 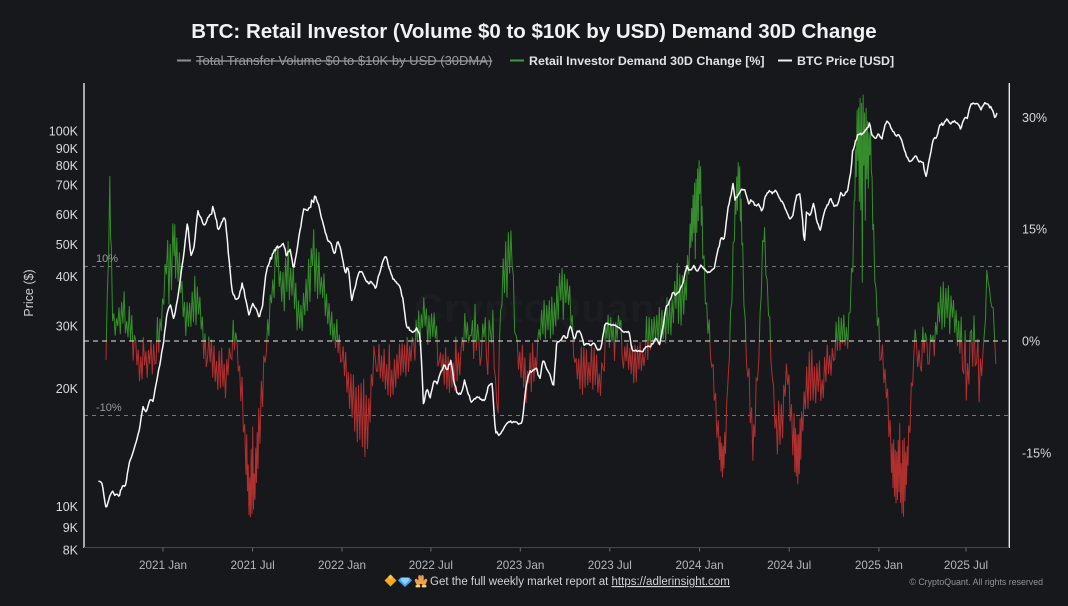 I want to click on svg-text: 9K, so click(x=71, y=528).